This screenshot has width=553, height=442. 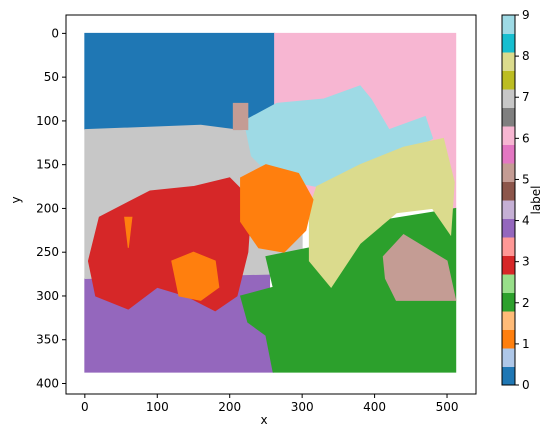 I want to click on y-tick-label: 0, so click(x=55, y=33).